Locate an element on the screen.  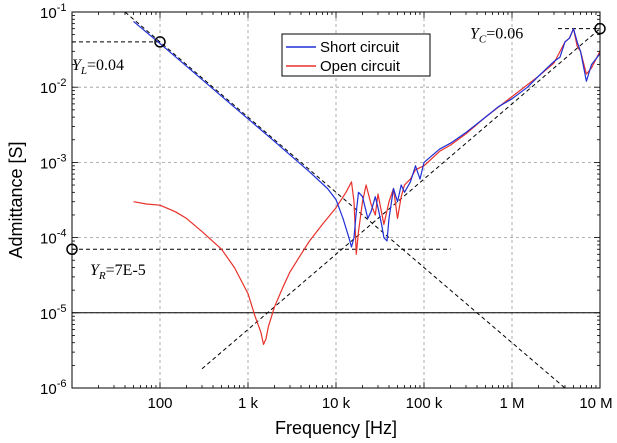
y-tick-label: 10⁻³ is located at coordinates (53, 162).